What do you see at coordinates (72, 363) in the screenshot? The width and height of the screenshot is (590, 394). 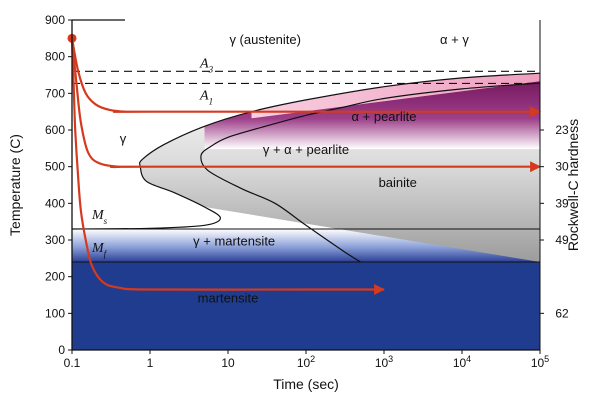 I see `x-tick-label: 0.1` at bounding box center [72, 363].